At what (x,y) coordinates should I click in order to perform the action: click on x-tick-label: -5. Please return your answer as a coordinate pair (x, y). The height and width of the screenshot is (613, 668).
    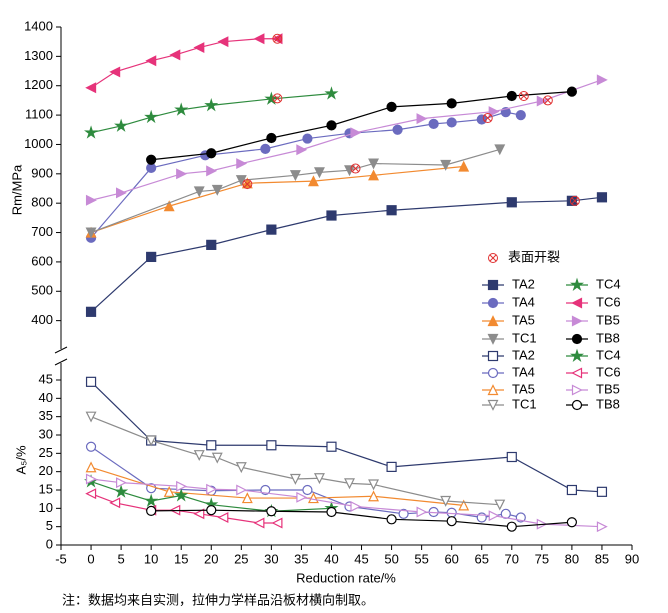
    Looking at the image, I should click on (61, 558).